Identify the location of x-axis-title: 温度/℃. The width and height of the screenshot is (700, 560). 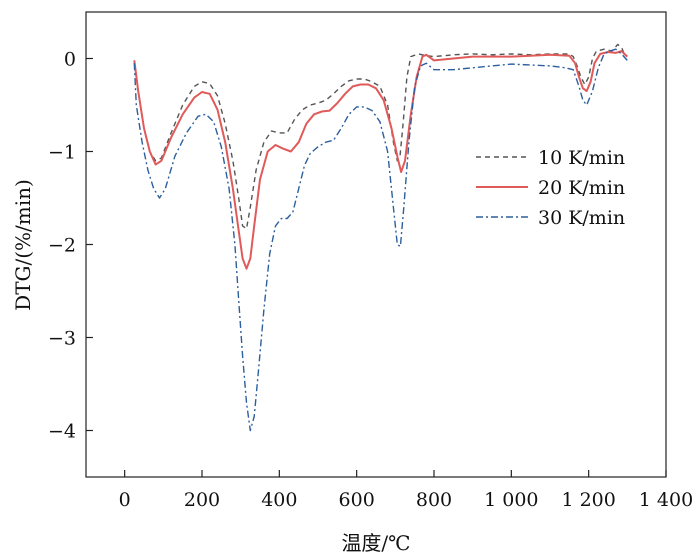
(375, 543).